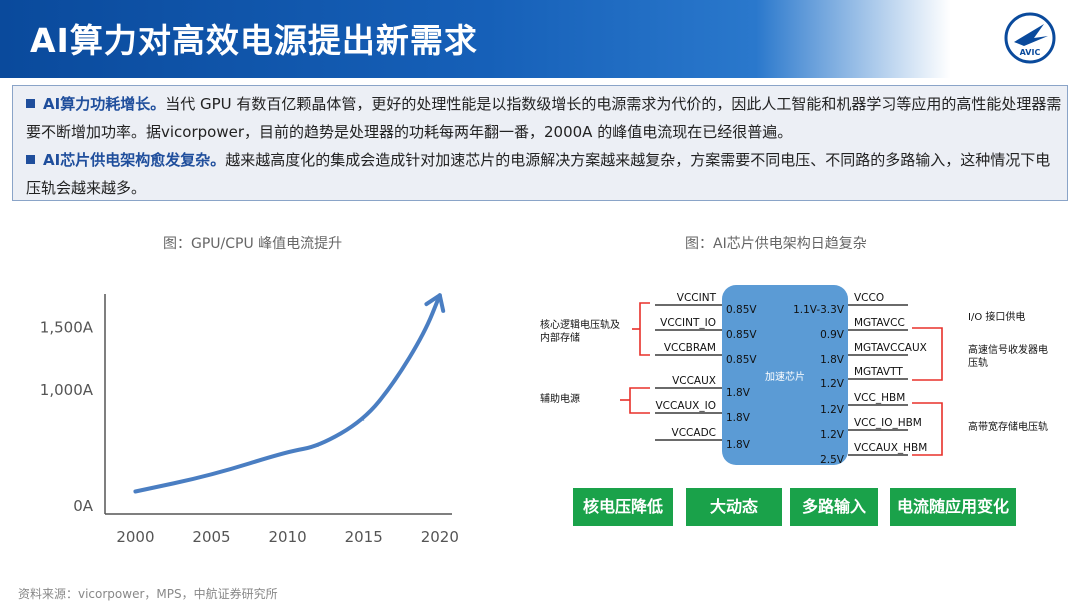  Describe the element at coordinates (890, 448) in the screenshot. I see `rail-name: VCCAUX_HBM` at that location.